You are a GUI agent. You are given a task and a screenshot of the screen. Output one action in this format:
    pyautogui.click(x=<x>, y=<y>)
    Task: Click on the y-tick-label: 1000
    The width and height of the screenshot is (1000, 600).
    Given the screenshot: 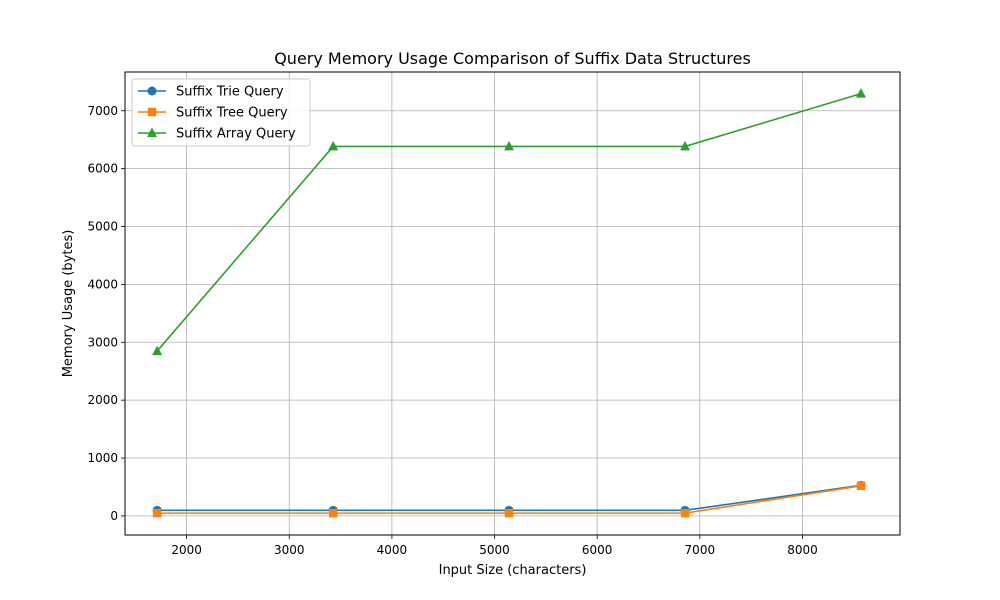 What is the action you would take?
    pyautogui.click(x=102, y=458)
    